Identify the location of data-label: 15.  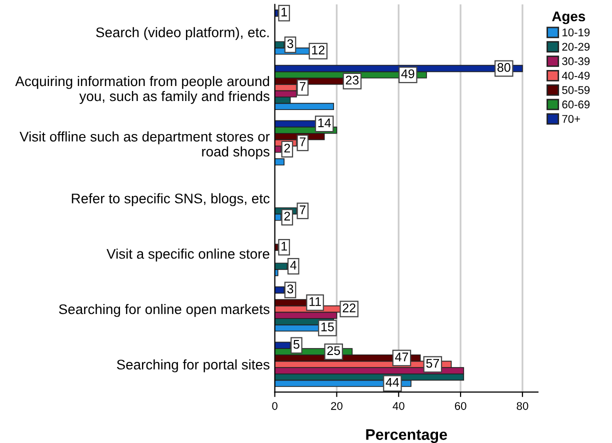
(327, 327).